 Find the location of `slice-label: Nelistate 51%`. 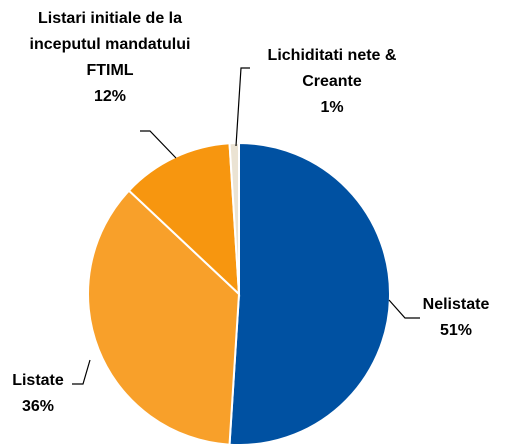

slice-label: Nelistate 51% is located at coordinates (455, 318).